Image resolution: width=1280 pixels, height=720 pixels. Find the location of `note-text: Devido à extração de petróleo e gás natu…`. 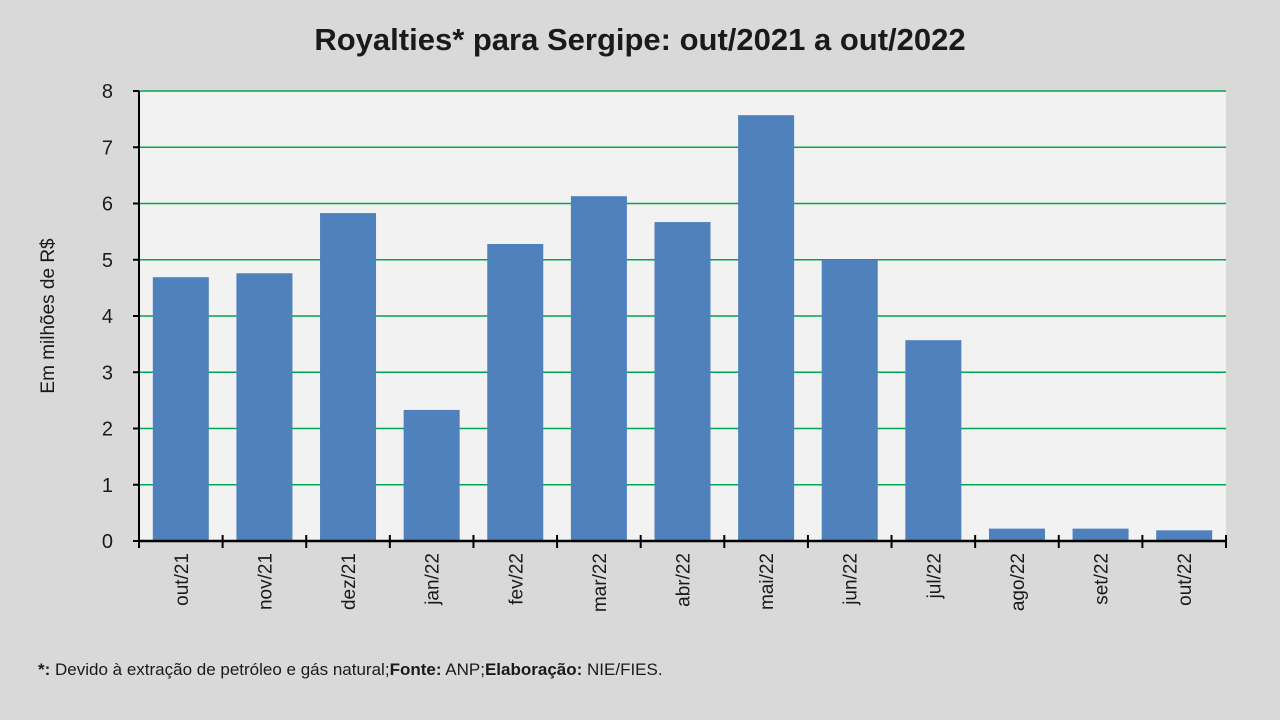

note-text: Devido à extração de petróleo e gás natu… is located at coordinates (220, 669).